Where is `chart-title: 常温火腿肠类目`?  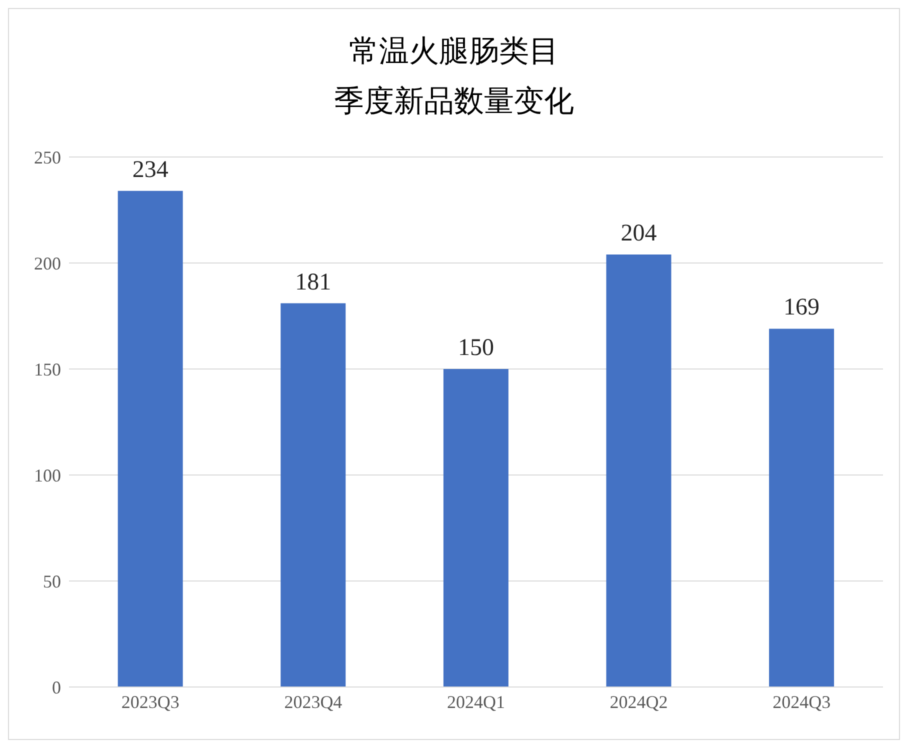 chart-title: 常温火腿肠类目 is located at coordinates (454, 52).